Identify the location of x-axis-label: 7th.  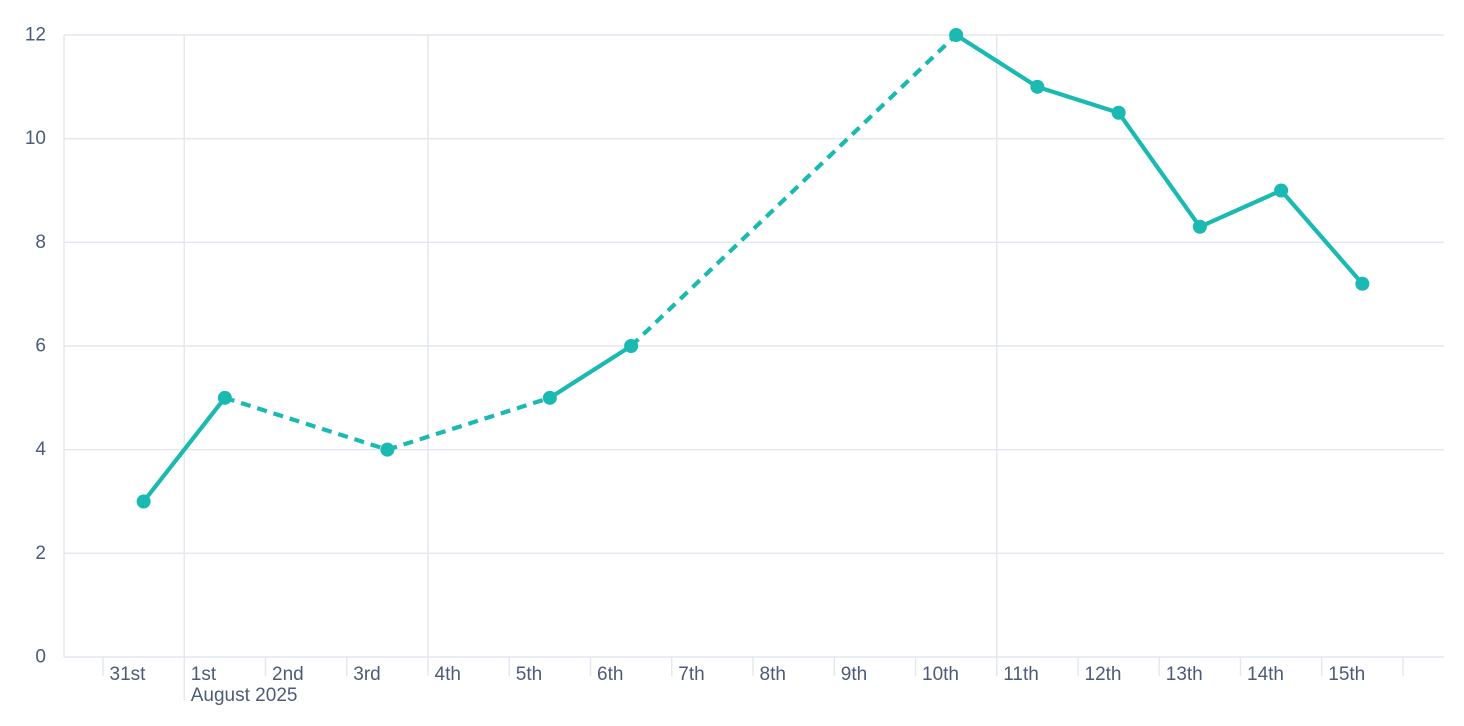
(691, 674).